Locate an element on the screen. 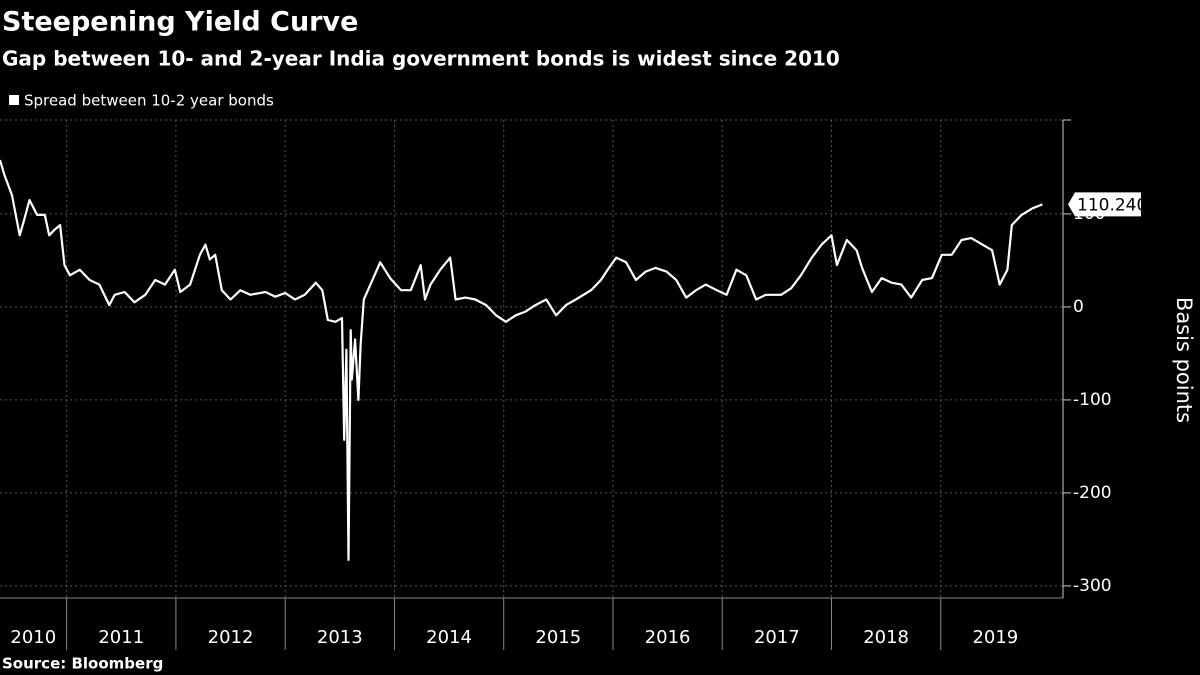 The width and height of the screenshot is (1200, 675). y-tick-label: -200 is located at coordinates (1092, 493).